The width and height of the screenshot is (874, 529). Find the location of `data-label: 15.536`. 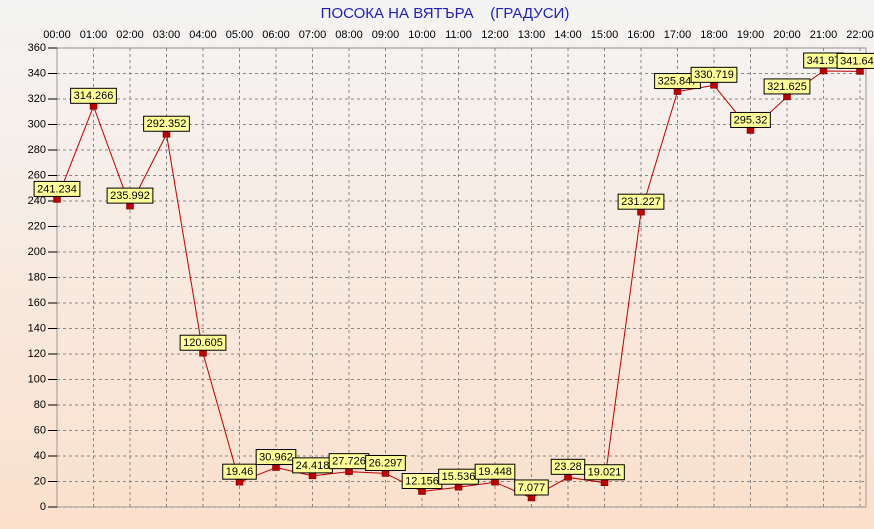

data-label: 15.536 is located at coordinates (459, 477).